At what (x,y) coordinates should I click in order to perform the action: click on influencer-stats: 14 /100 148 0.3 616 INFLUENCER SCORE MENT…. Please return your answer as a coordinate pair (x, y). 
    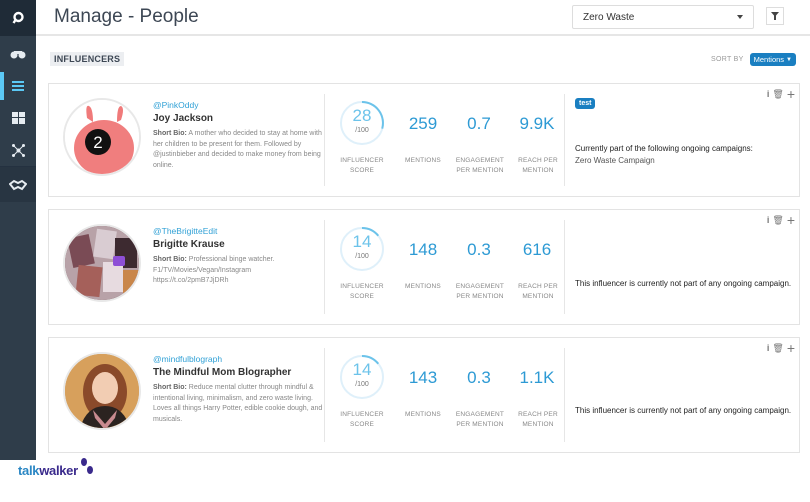
    Looking at the image, I should click on (447, 267).